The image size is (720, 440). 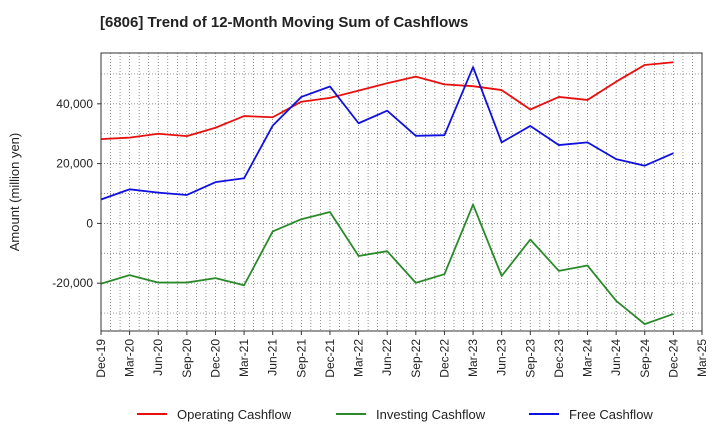 What do you see at coordinates (588, 358) in the screenshot?
I see `x-tick-label: Mar-24` at bounding box center [588, 358].